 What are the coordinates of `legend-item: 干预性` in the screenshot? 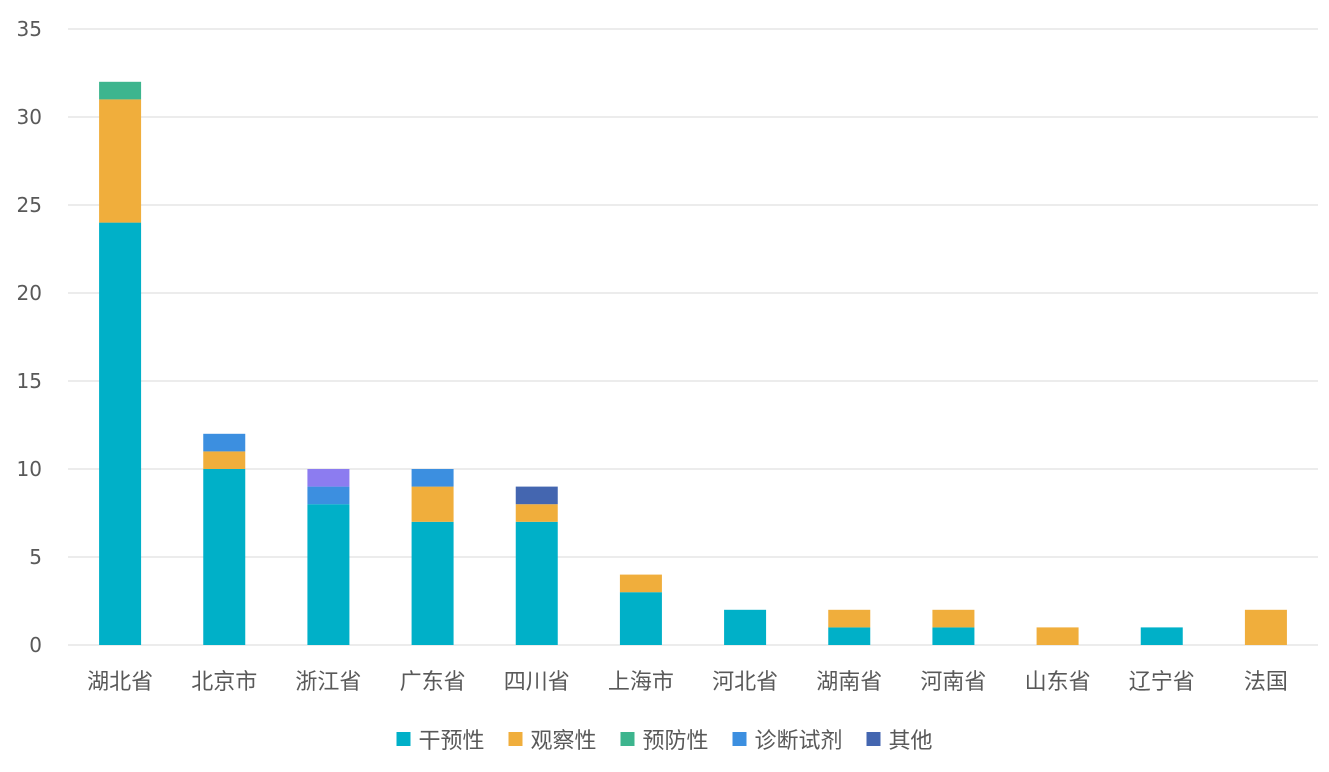 It's located at (440, 741).